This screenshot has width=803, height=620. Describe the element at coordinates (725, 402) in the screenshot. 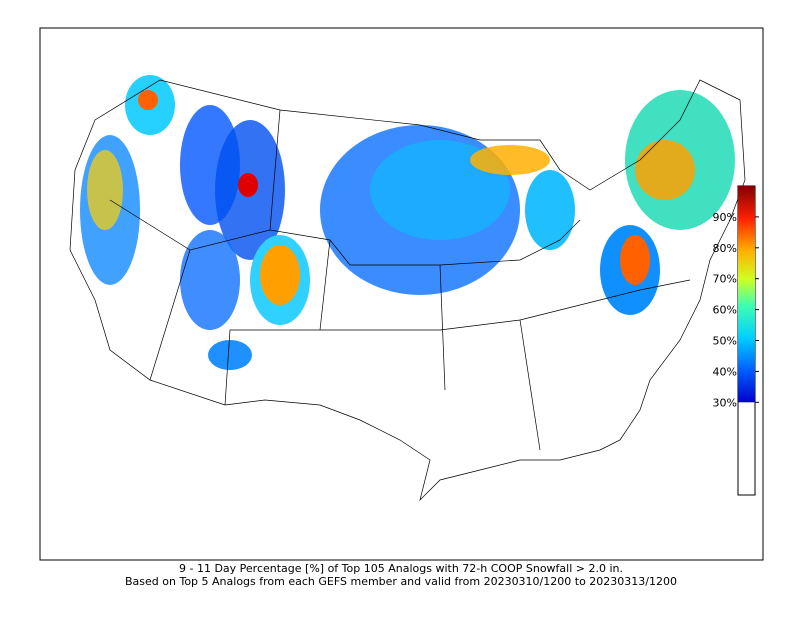

I see `colorbar-tick-label: 30%` at that location.